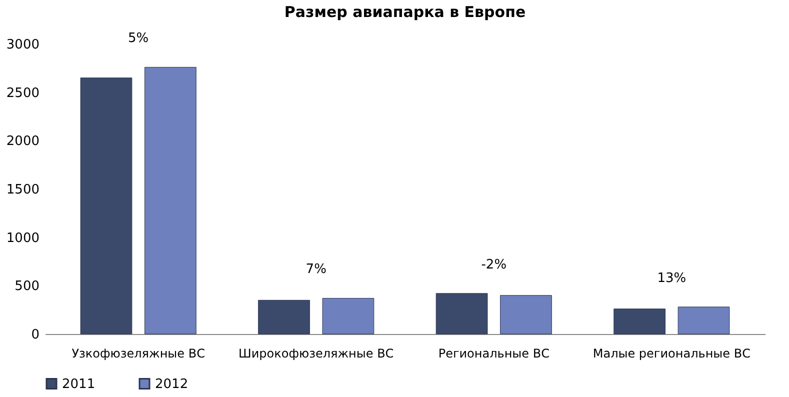 This screenshot has height=397, width=789. I want to click on annotation: -2%, so click(494, 264).